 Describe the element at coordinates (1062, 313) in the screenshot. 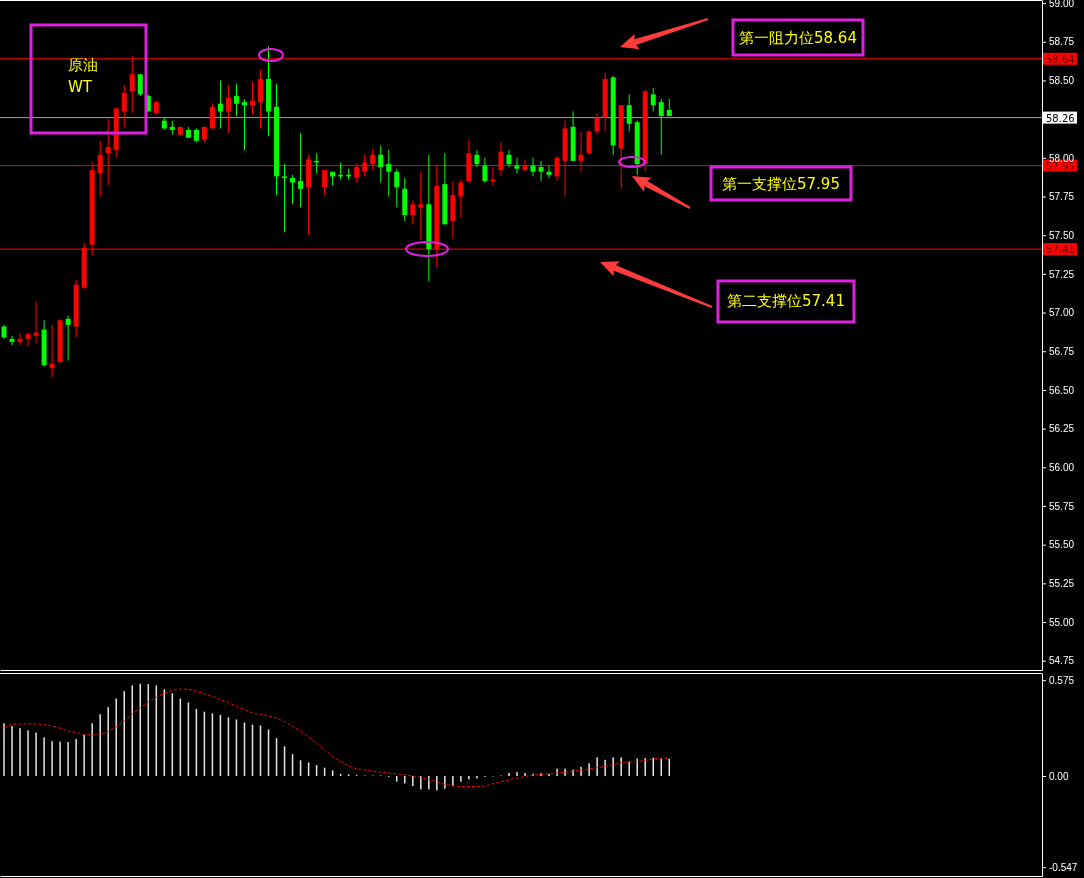

I see `y-tick-label: 57.00` at that location.